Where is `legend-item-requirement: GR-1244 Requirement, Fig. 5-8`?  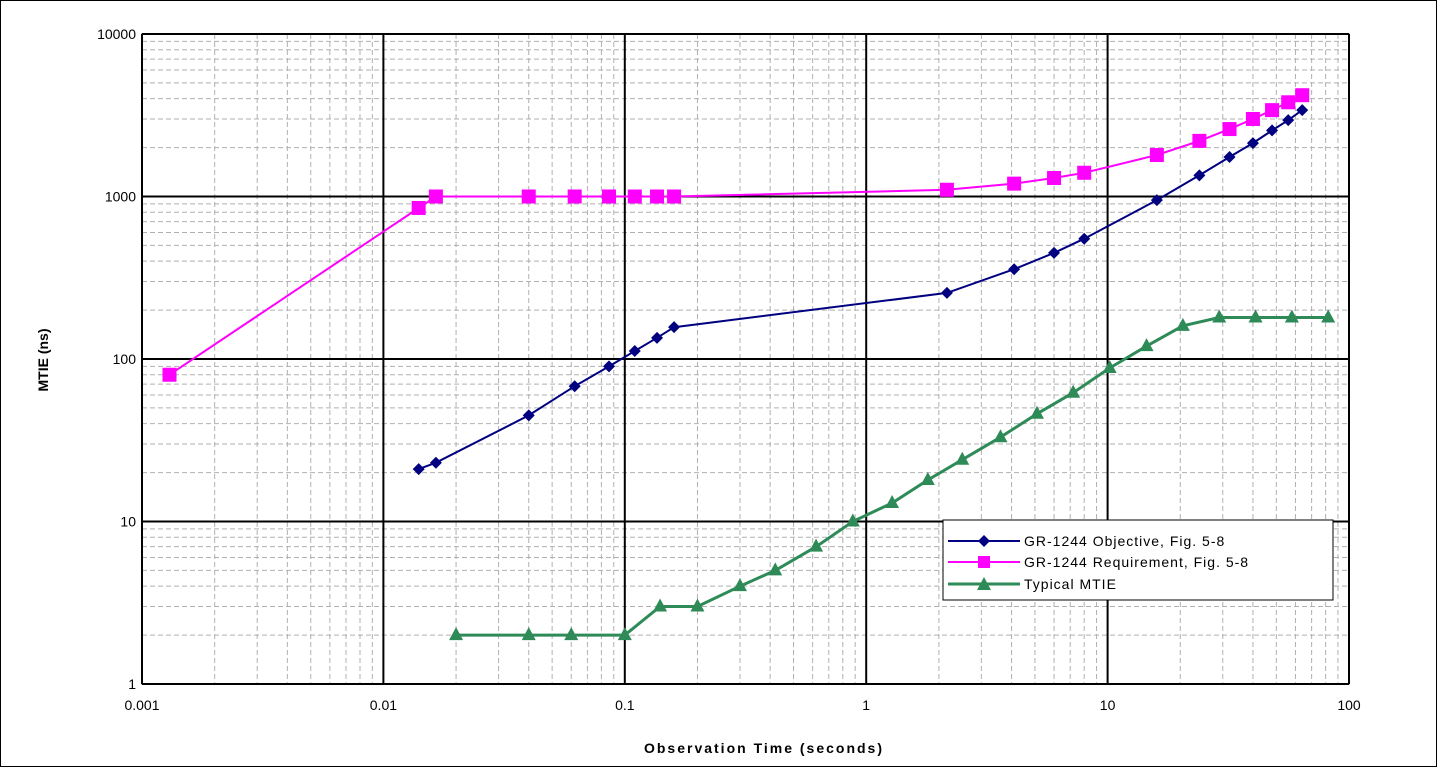 legend-item-requirement: GR-1244 Requirement, Fig. 5-8 is located at coordinates (1098, 562).